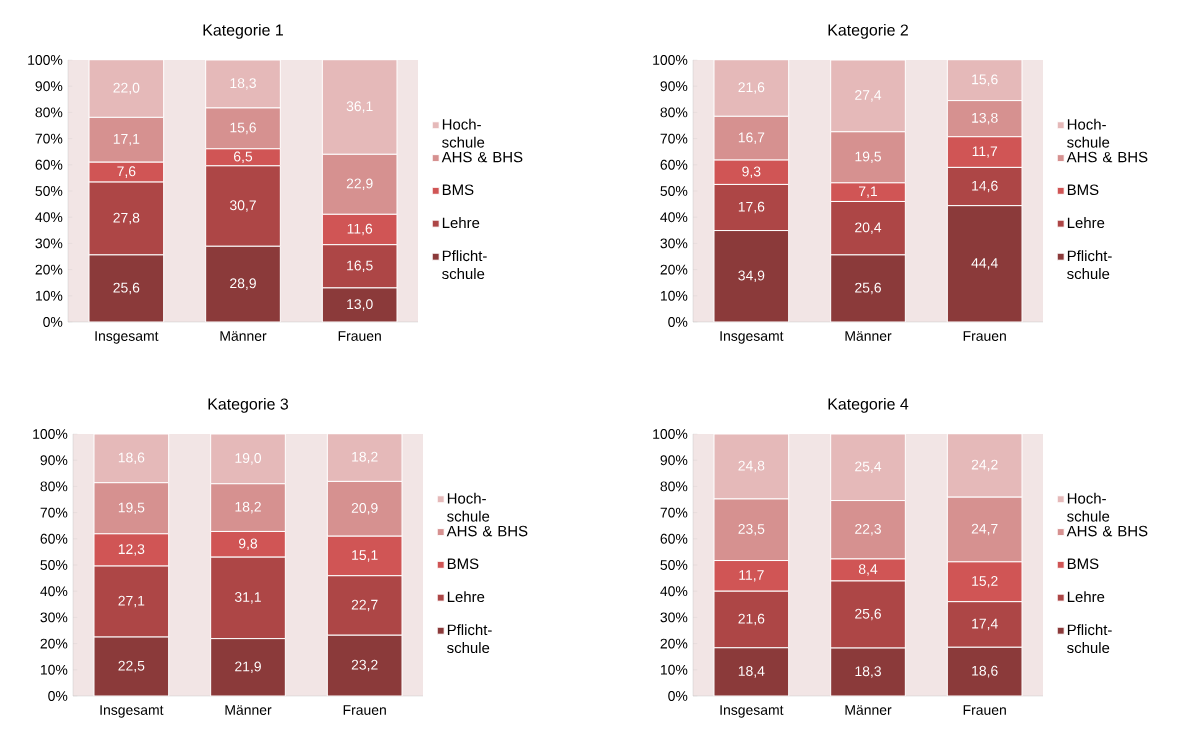 Image resolution: width=1198 pixels, height=746 pixels. Describe the element at coordinates (868, 192) in the screenshot. I see `data-label: 7,1` at that location.